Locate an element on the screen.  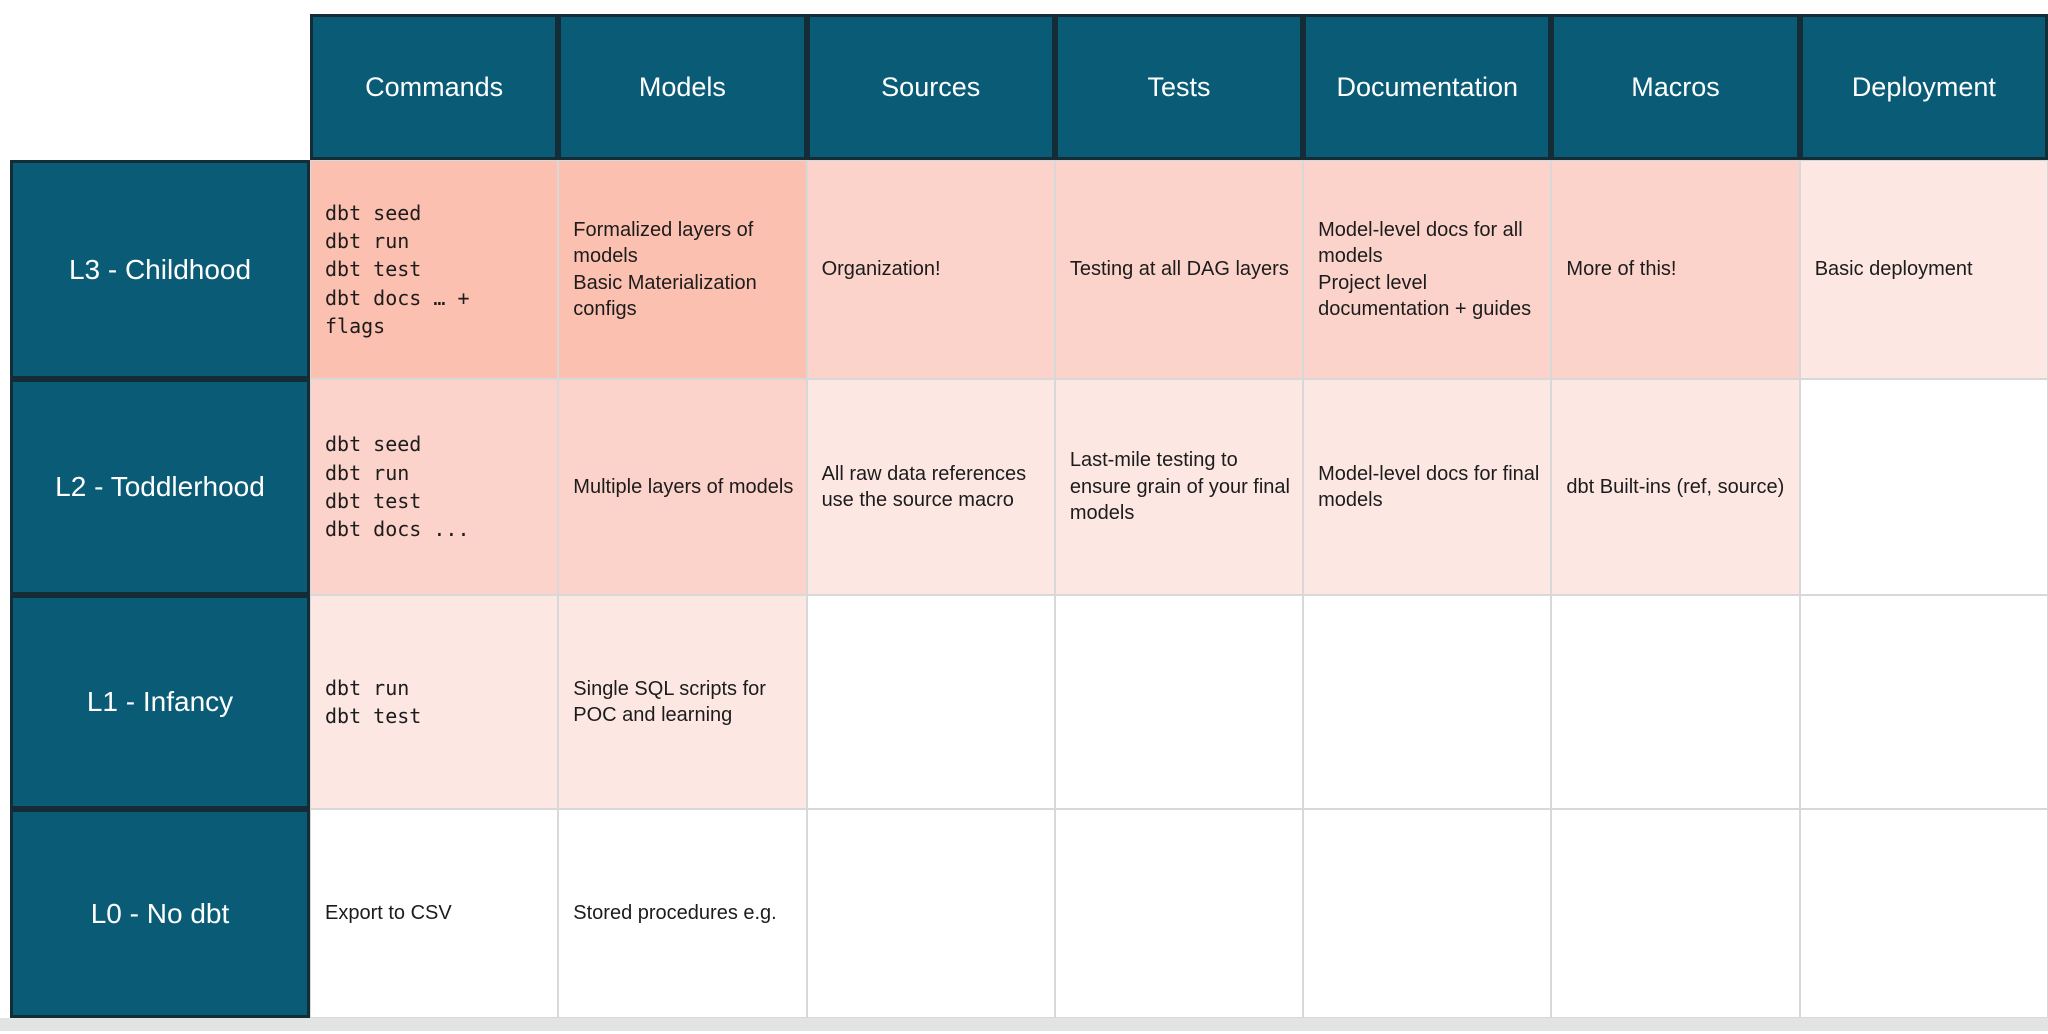
column-header-label: Deployment is located at coordinates (1923, 86).